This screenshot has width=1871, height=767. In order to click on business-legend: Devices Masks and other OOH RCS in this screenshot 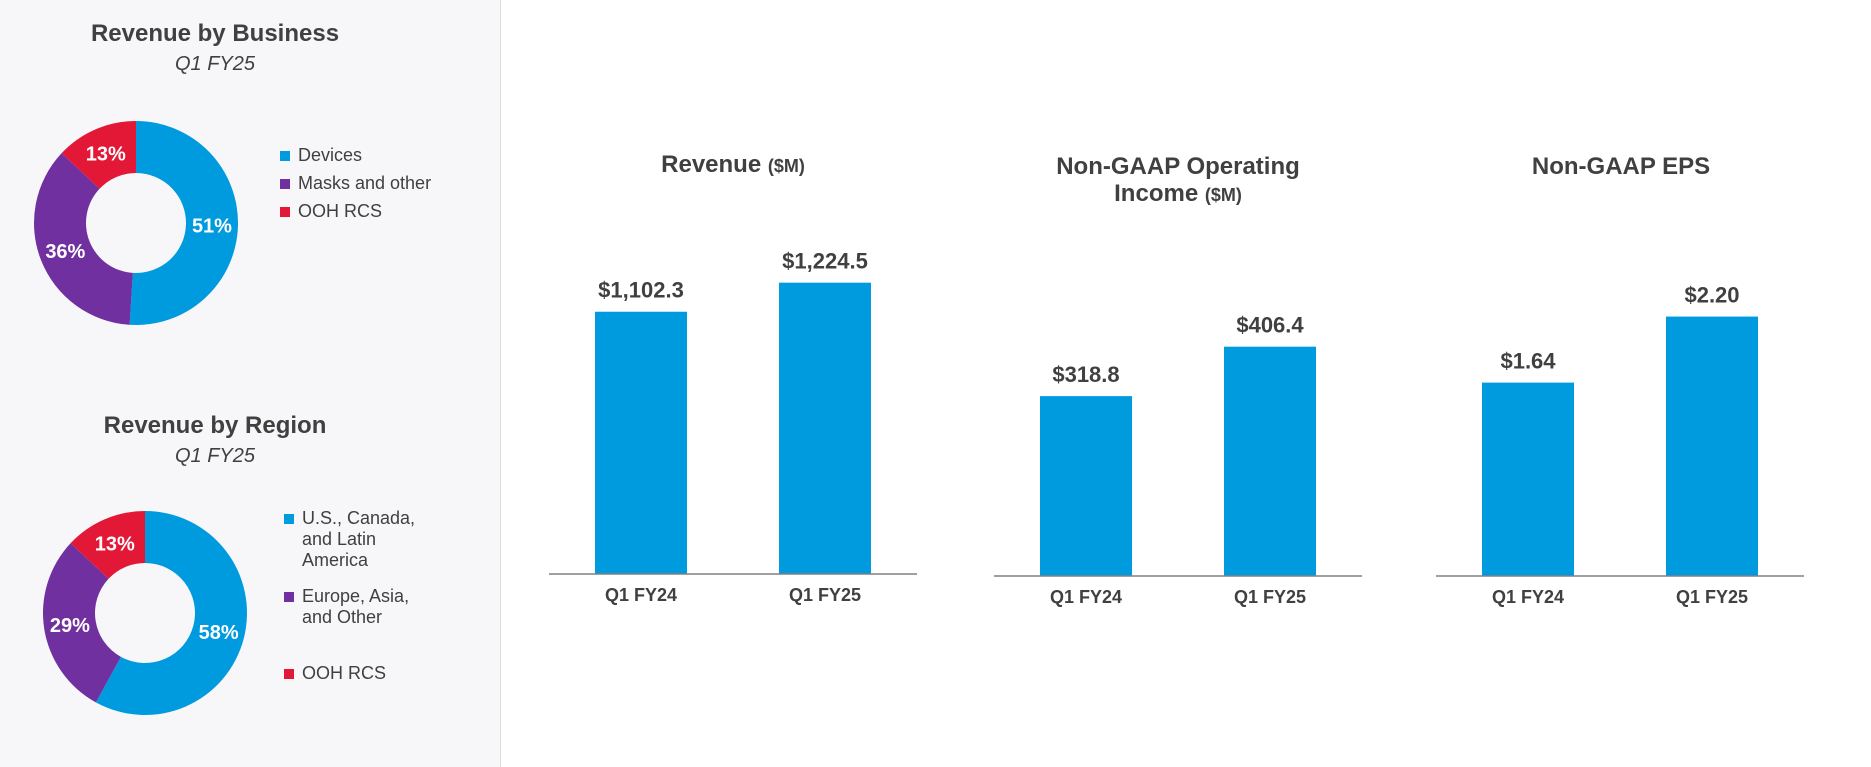, I will do `click(374, 183)`.